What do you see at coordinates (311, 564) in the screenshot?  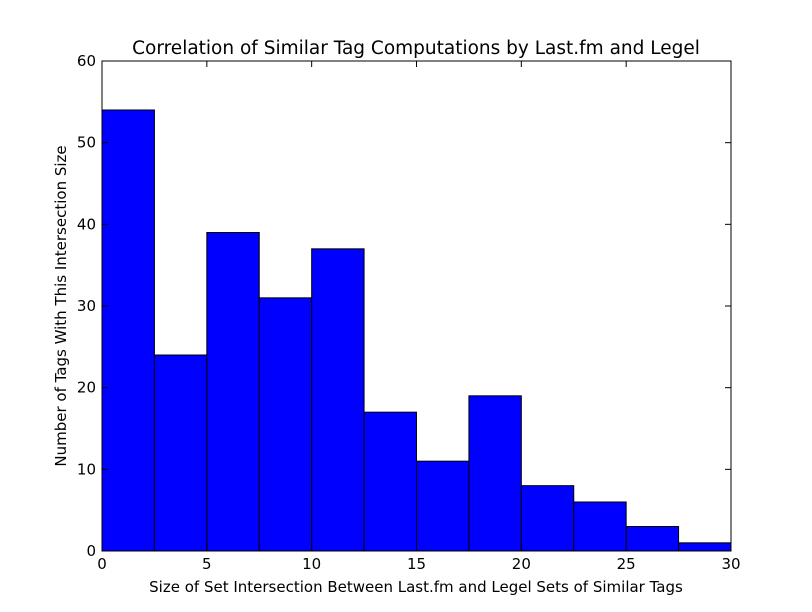 I see `x-tick-label: 10` at bounding box center [311, 564].